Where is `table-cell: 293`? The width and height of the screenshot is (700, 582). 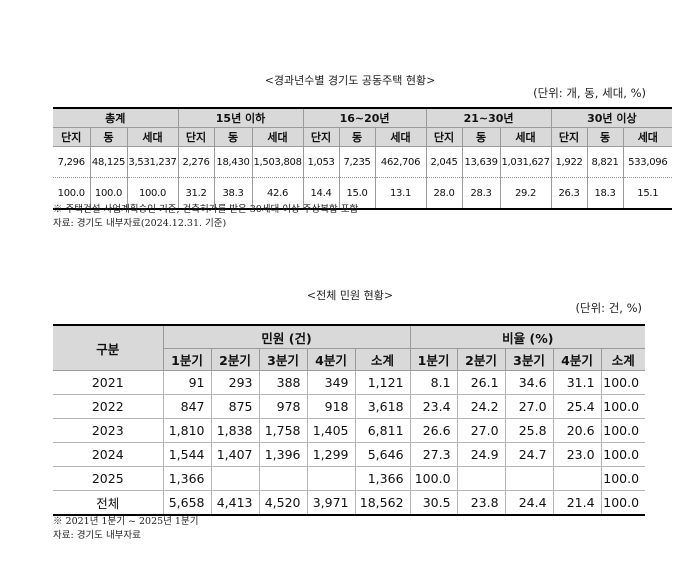 table-cell: 293 is located at coordinates (235, 382).